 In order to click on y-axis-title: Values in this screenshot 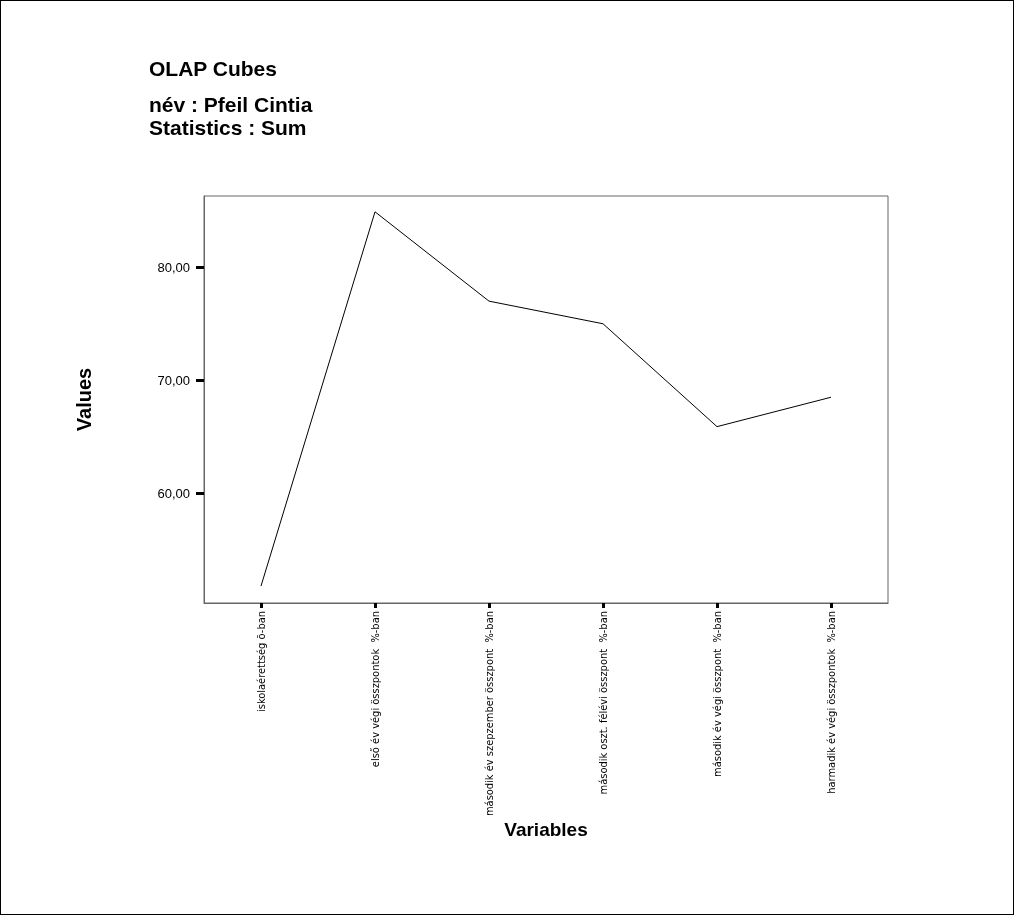, I will do `click(84, 399)`.